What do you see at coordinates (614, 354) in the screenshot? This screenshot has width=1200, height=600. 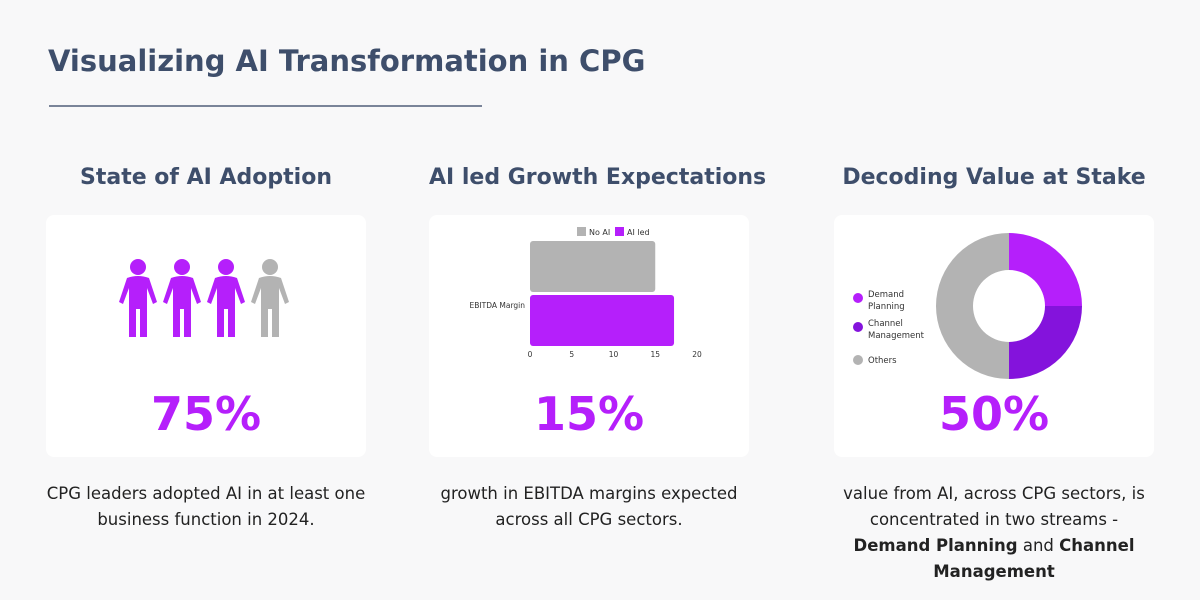 I see `x-tick-label: 10` at bounding box center [614, 354].